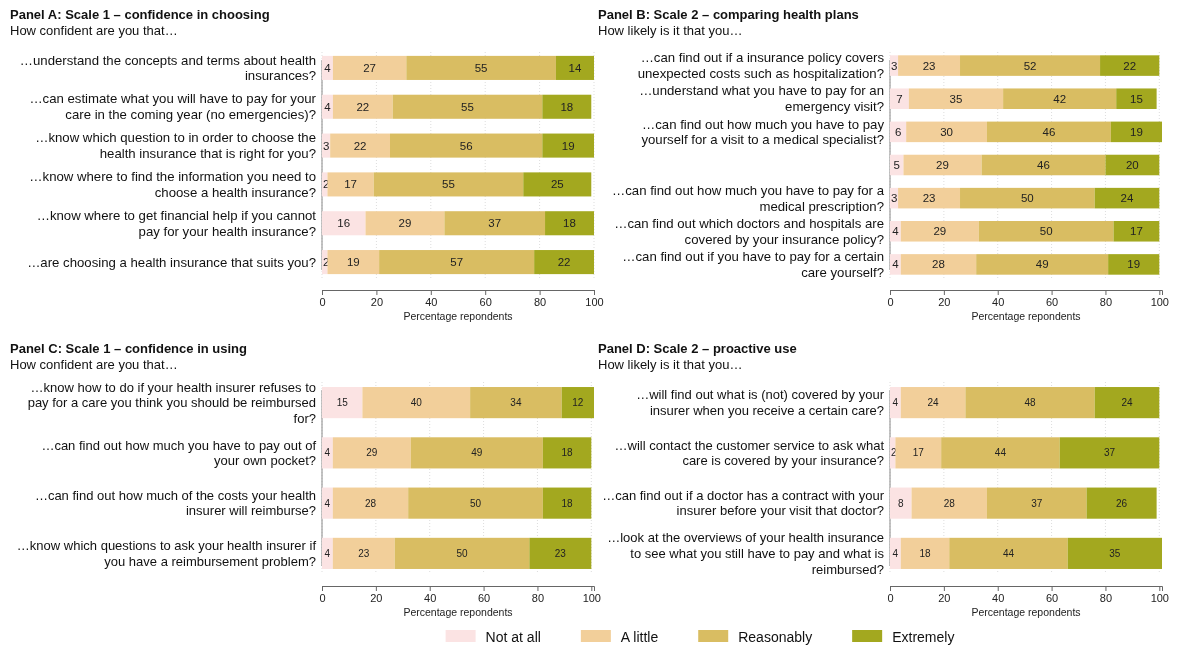  I want to click on data-label: 24, so click(1127, 403).